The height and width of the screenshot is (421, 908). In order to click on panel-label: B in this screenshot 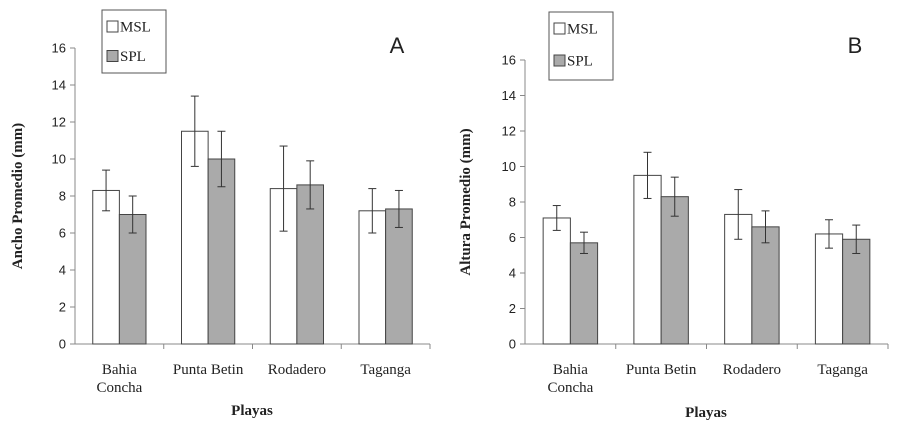, I will do `click(855, 45)`.